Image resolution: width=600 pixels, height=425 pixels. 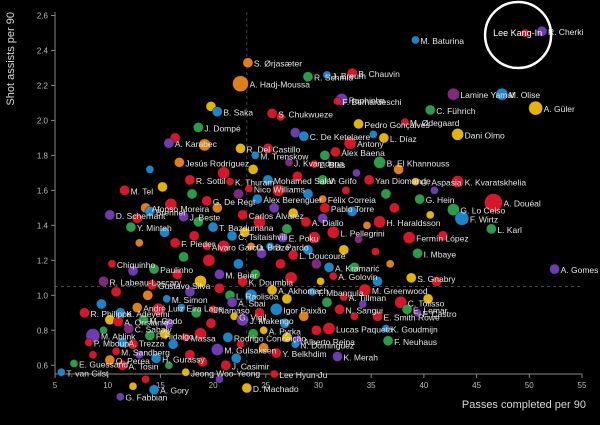 I want to click on y-tick-label: 2.6, so click(x=43, y=15).